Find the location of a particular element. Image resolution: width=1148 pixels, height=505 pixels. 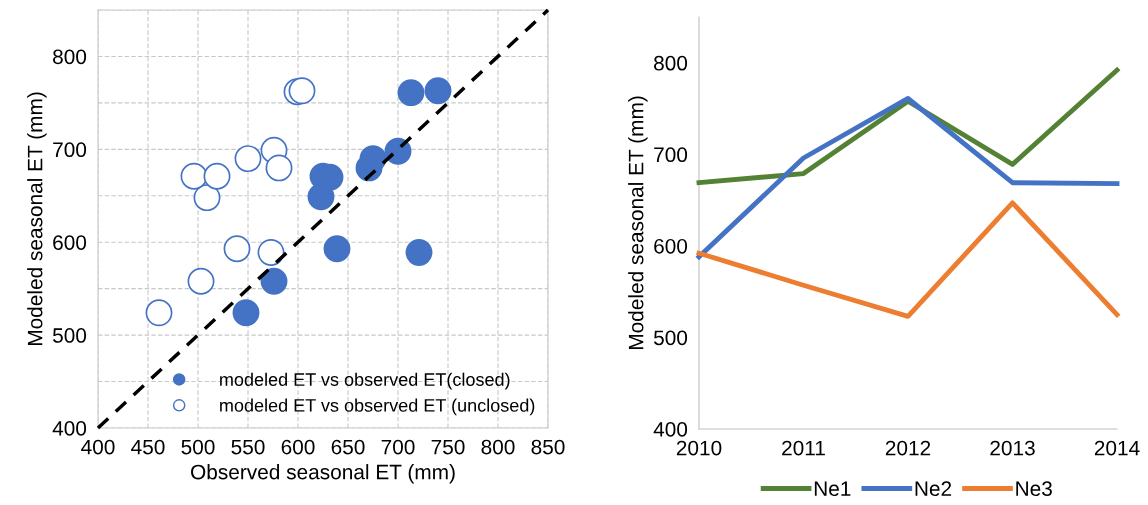

x-tick-label: 550 is located at coordinates (248, 447).